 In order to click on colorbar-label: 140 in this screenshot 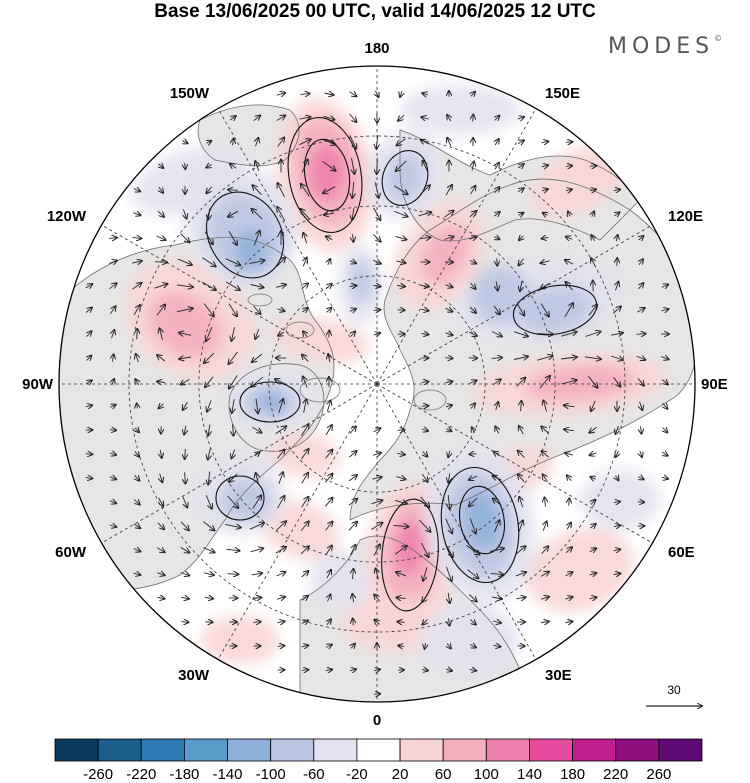, I will do `click(529, 774)`.